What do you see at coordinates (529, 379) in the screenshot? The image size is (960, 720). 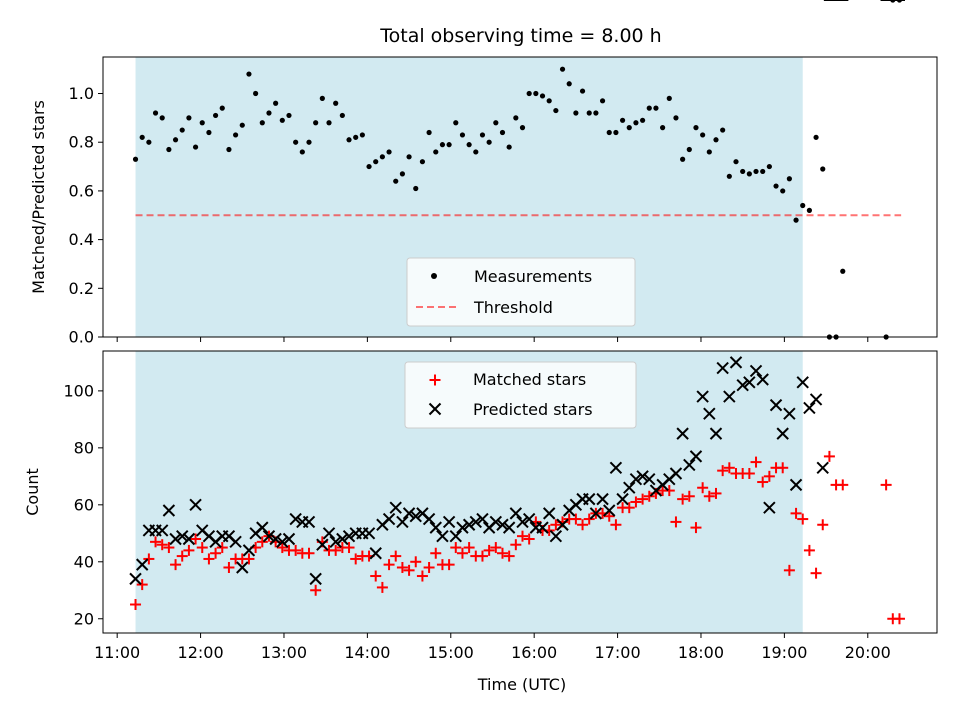 I see `legend-matched-label: Matched stars` at bounding box center [529, 379].